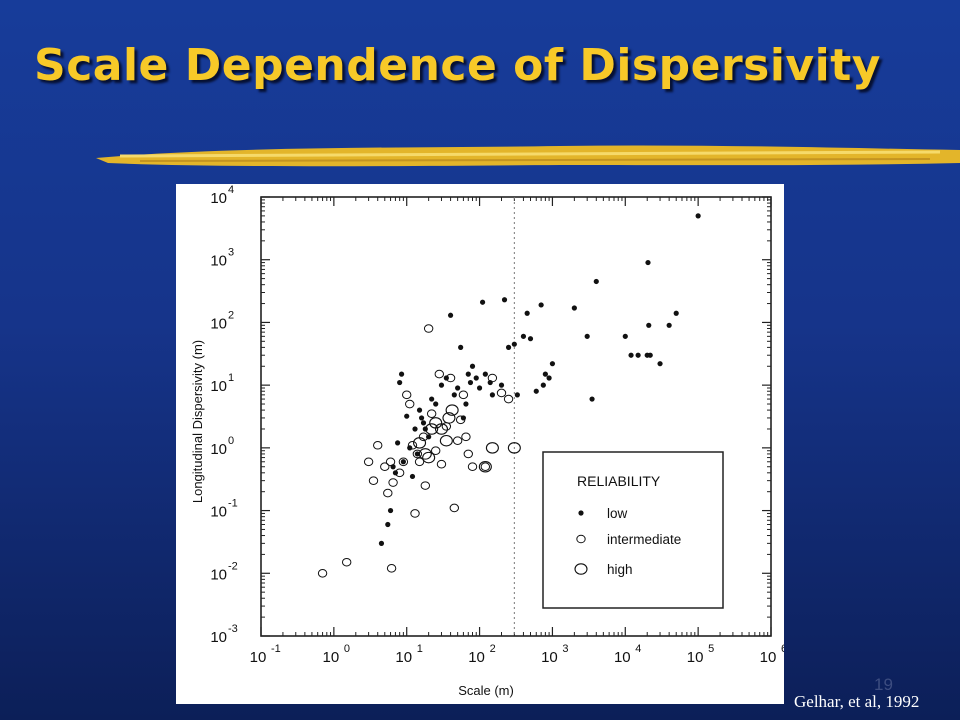 The width and height of the screenshot is (960, 720). I want to click on x-tick-exponent: 2, so click(493, 649).